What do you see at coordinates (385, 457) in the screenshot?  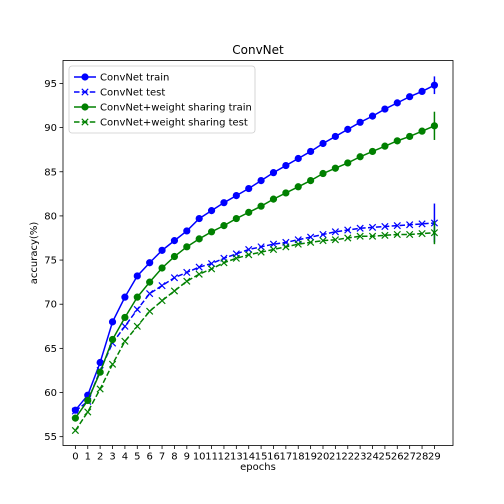 I see `x-tick-label: 25` at bounding box center [385, 457].